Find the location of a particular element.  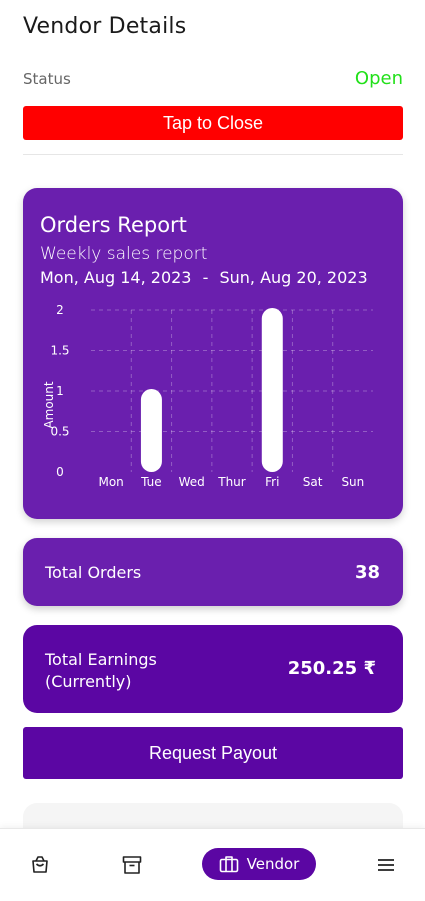

bar-tue is located at coordinates (151, 430).